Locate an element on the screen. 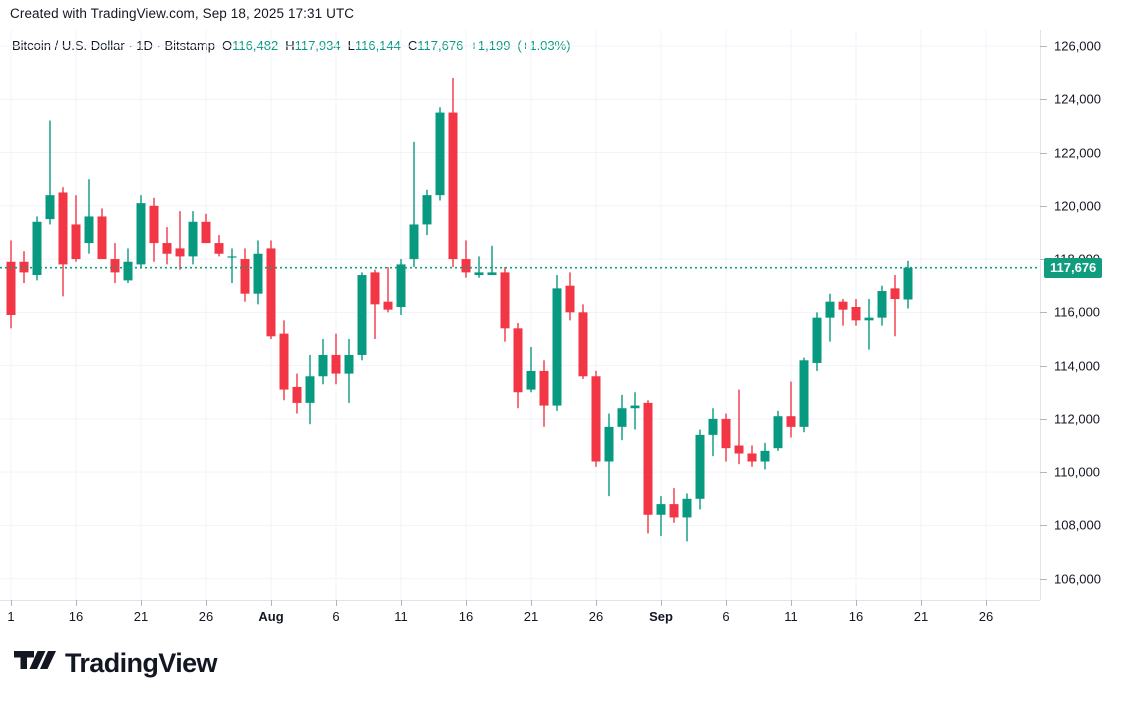  time-axis-tick: 21 is located at coordinates (141, 616).